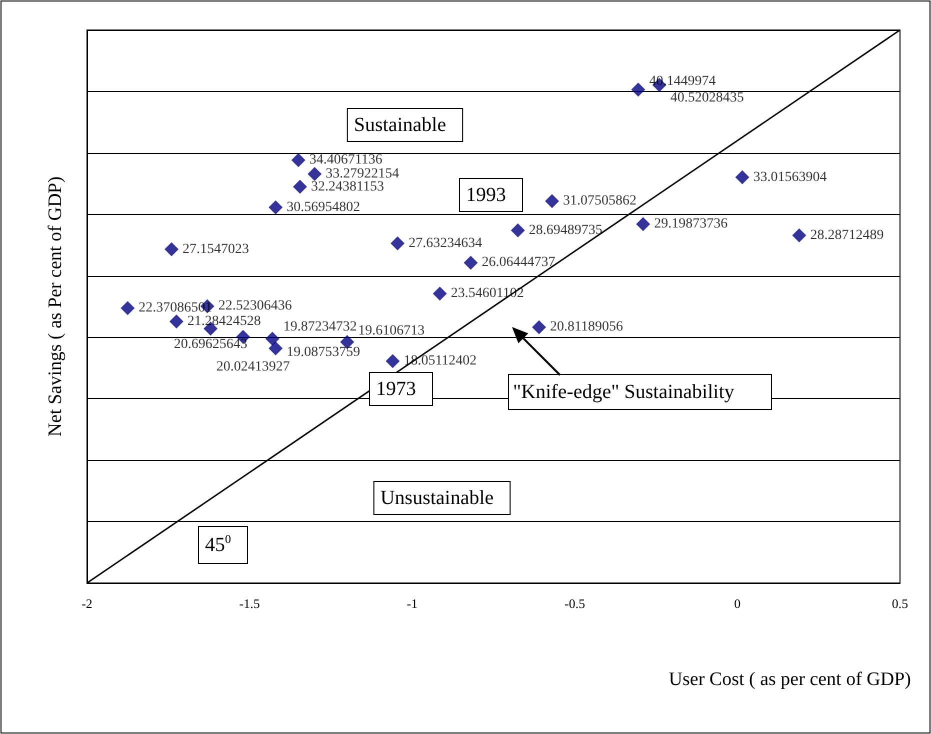 The height and width of the screenshot is (734, 931). What do you see at coordinates (211, 344) in the screenshot?
I see `data-label: 20.69625643` at bounding box center [211, 344].